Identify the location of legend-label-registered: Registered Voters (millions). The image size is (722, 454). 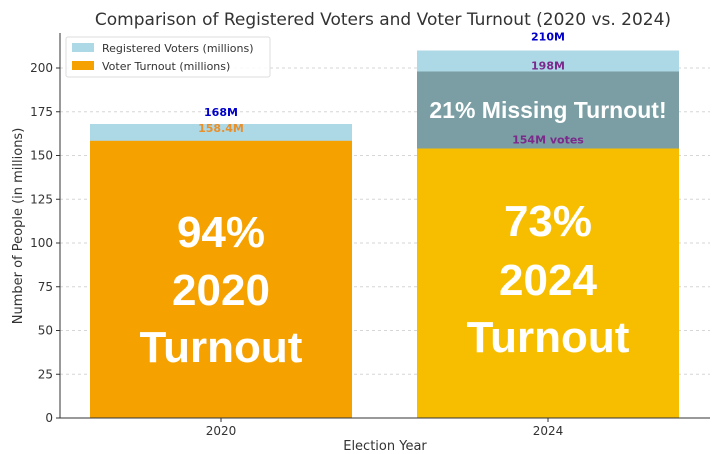
(177, 48).